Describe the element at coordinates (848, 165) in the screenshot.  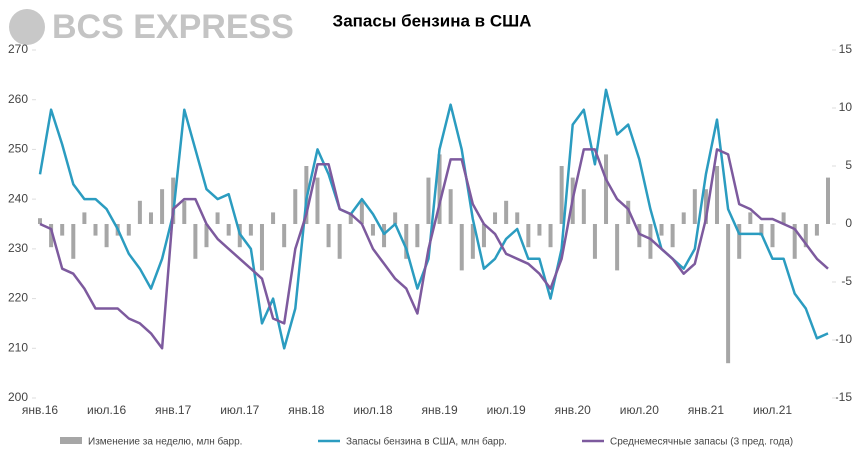
I see `y2-tick-label: 5` at that location.